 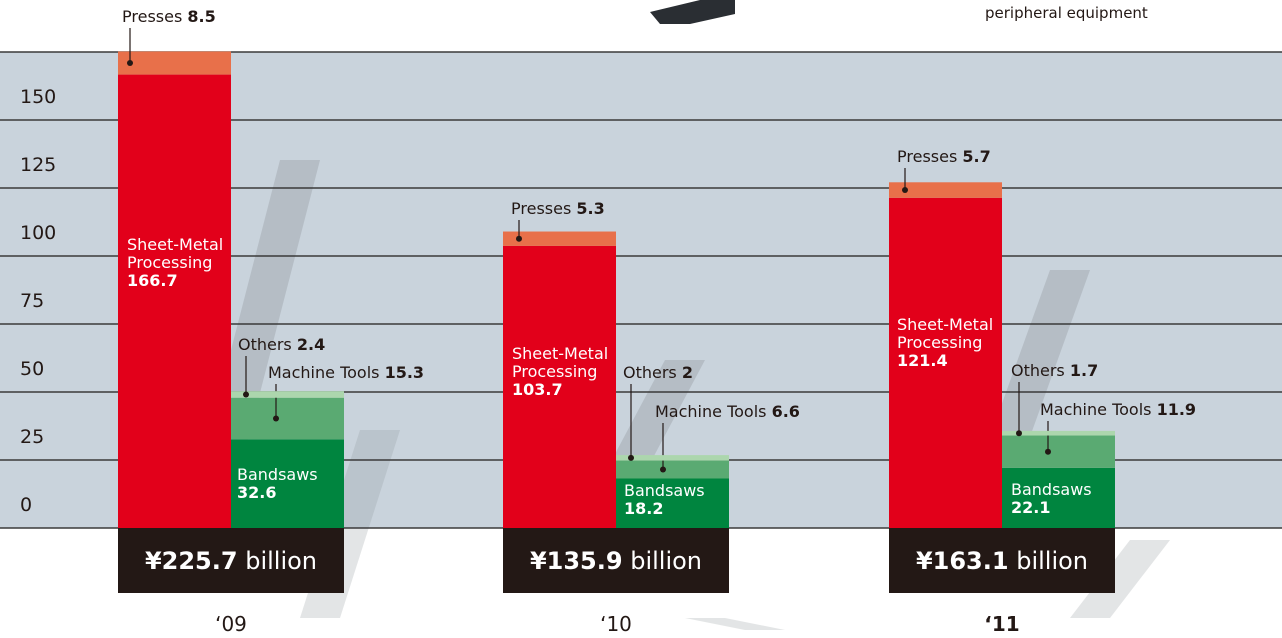 I want to click on total-box: ¥163.1 billion, so click(x=1002, y=560).